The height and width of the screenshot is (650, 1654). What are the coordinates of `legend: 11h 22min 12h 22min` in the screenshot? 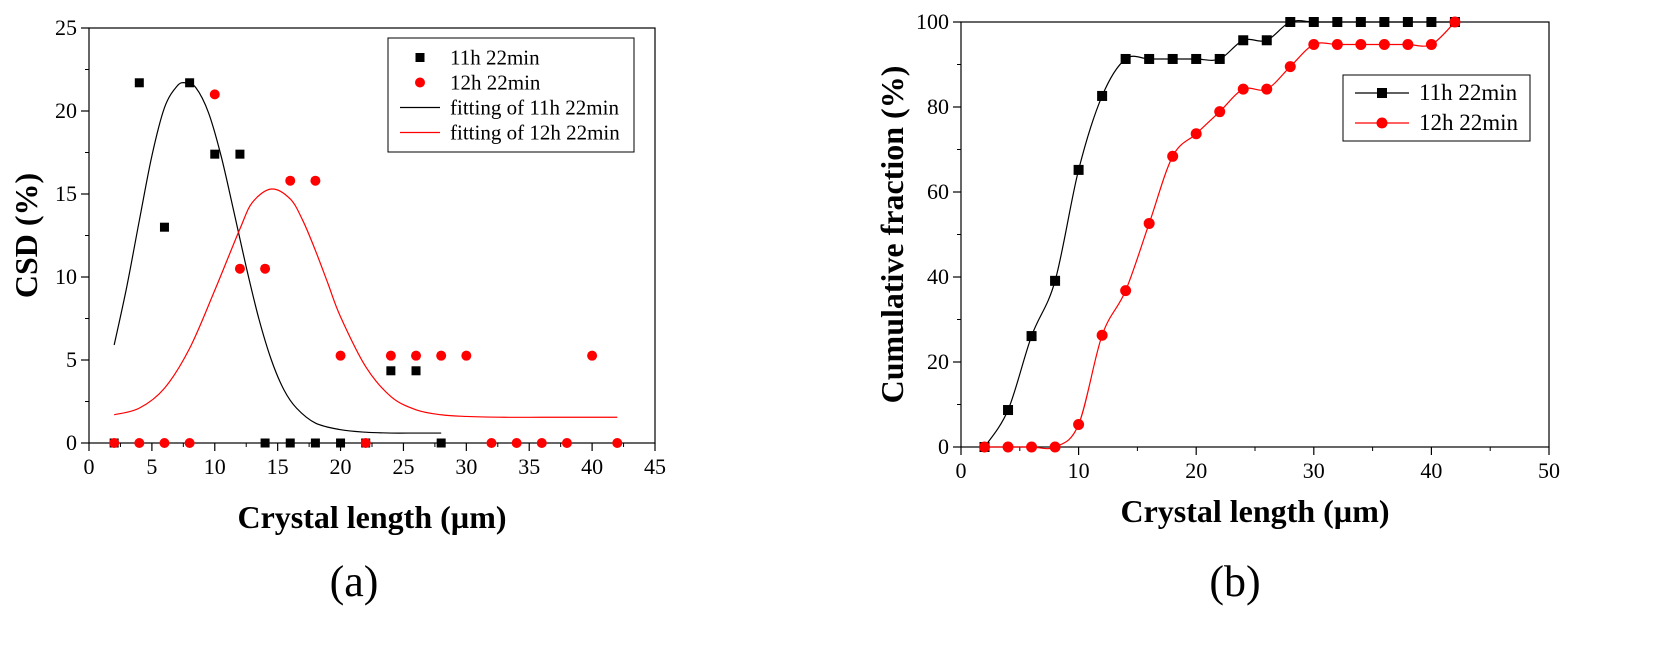 It's located at (1436, 108).